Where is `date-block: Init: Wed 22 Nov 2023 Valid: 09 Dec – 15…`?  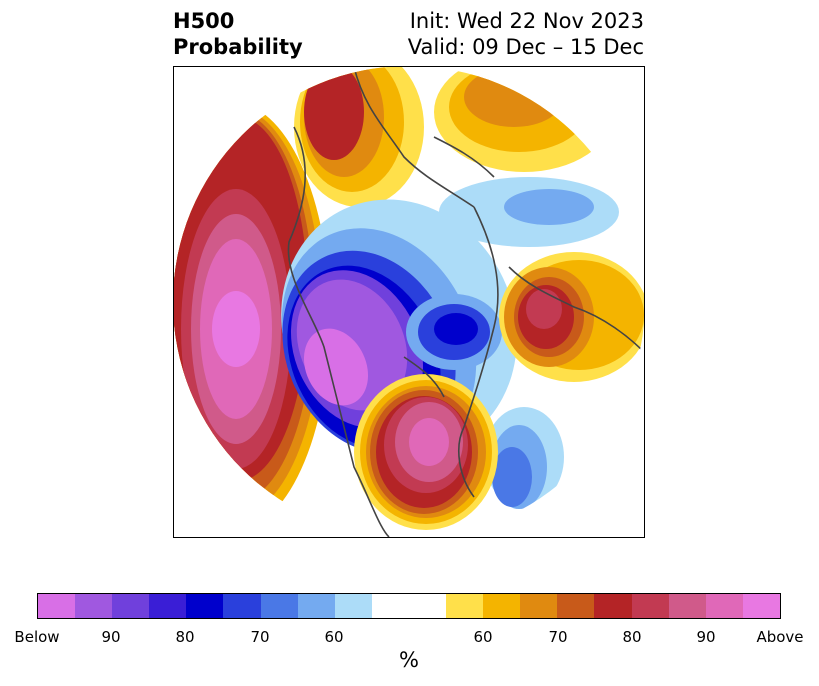
date-block: Init: Wed 22 Nov 2023 Valid: 09 Dec – 15… is located at coordinates (526, 34).